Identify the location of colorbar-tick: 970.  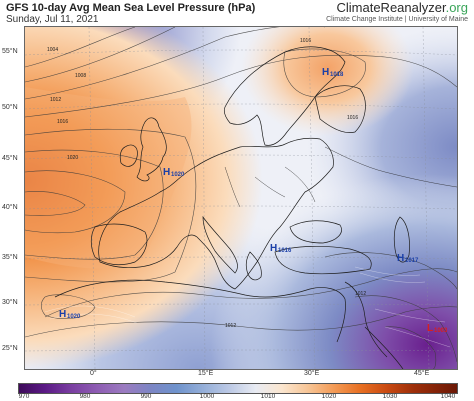
(24, 396).